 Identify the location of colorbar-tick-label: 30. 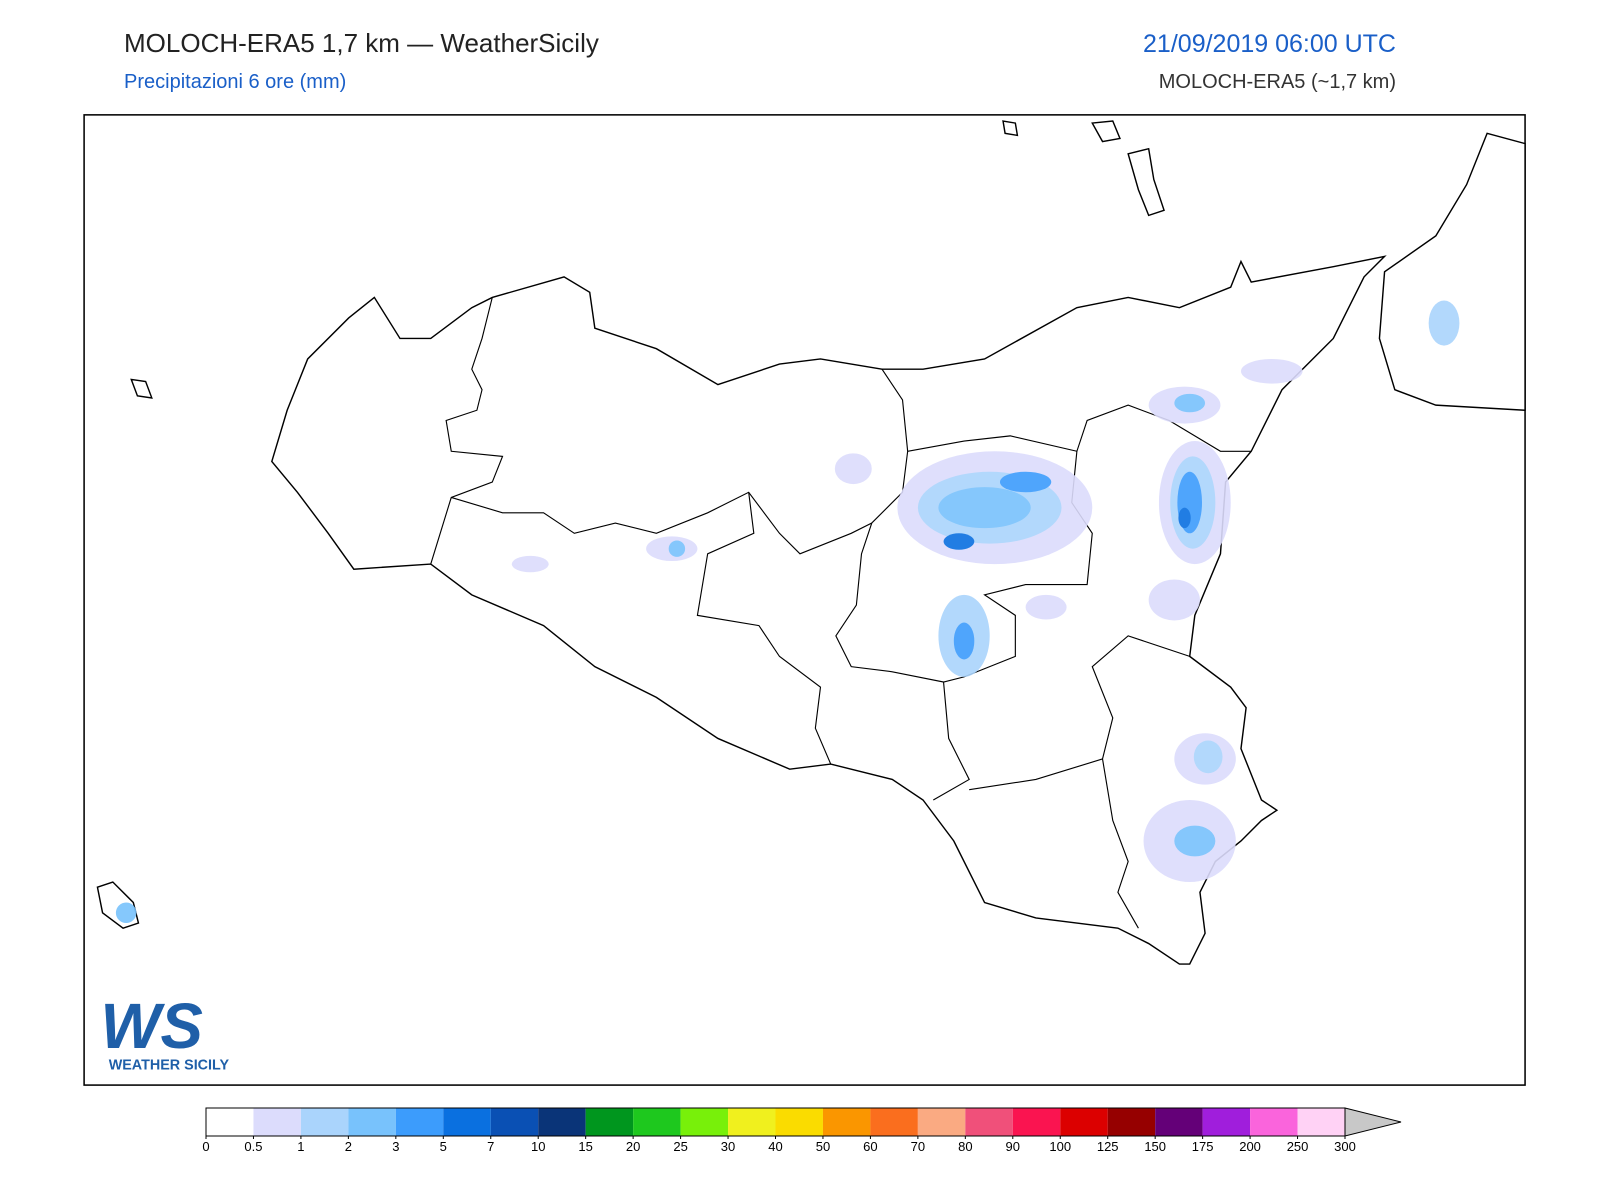
(728, 1146).